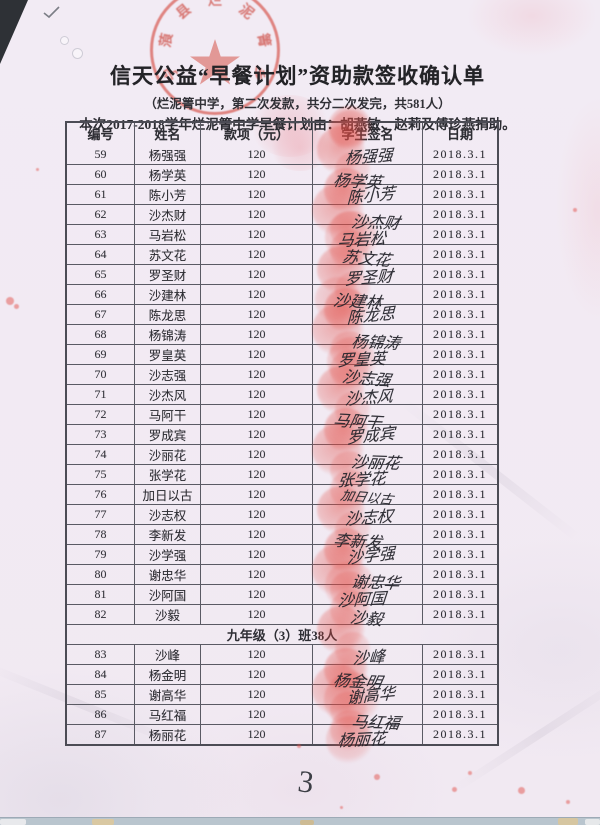 The height and width of the screenshot is (825, 600). Describe the element at coordinates (282, 315) in the screenshot. I see `table-row: 67 陈龙思 120 陈龙思 2018.3.1` at that location.